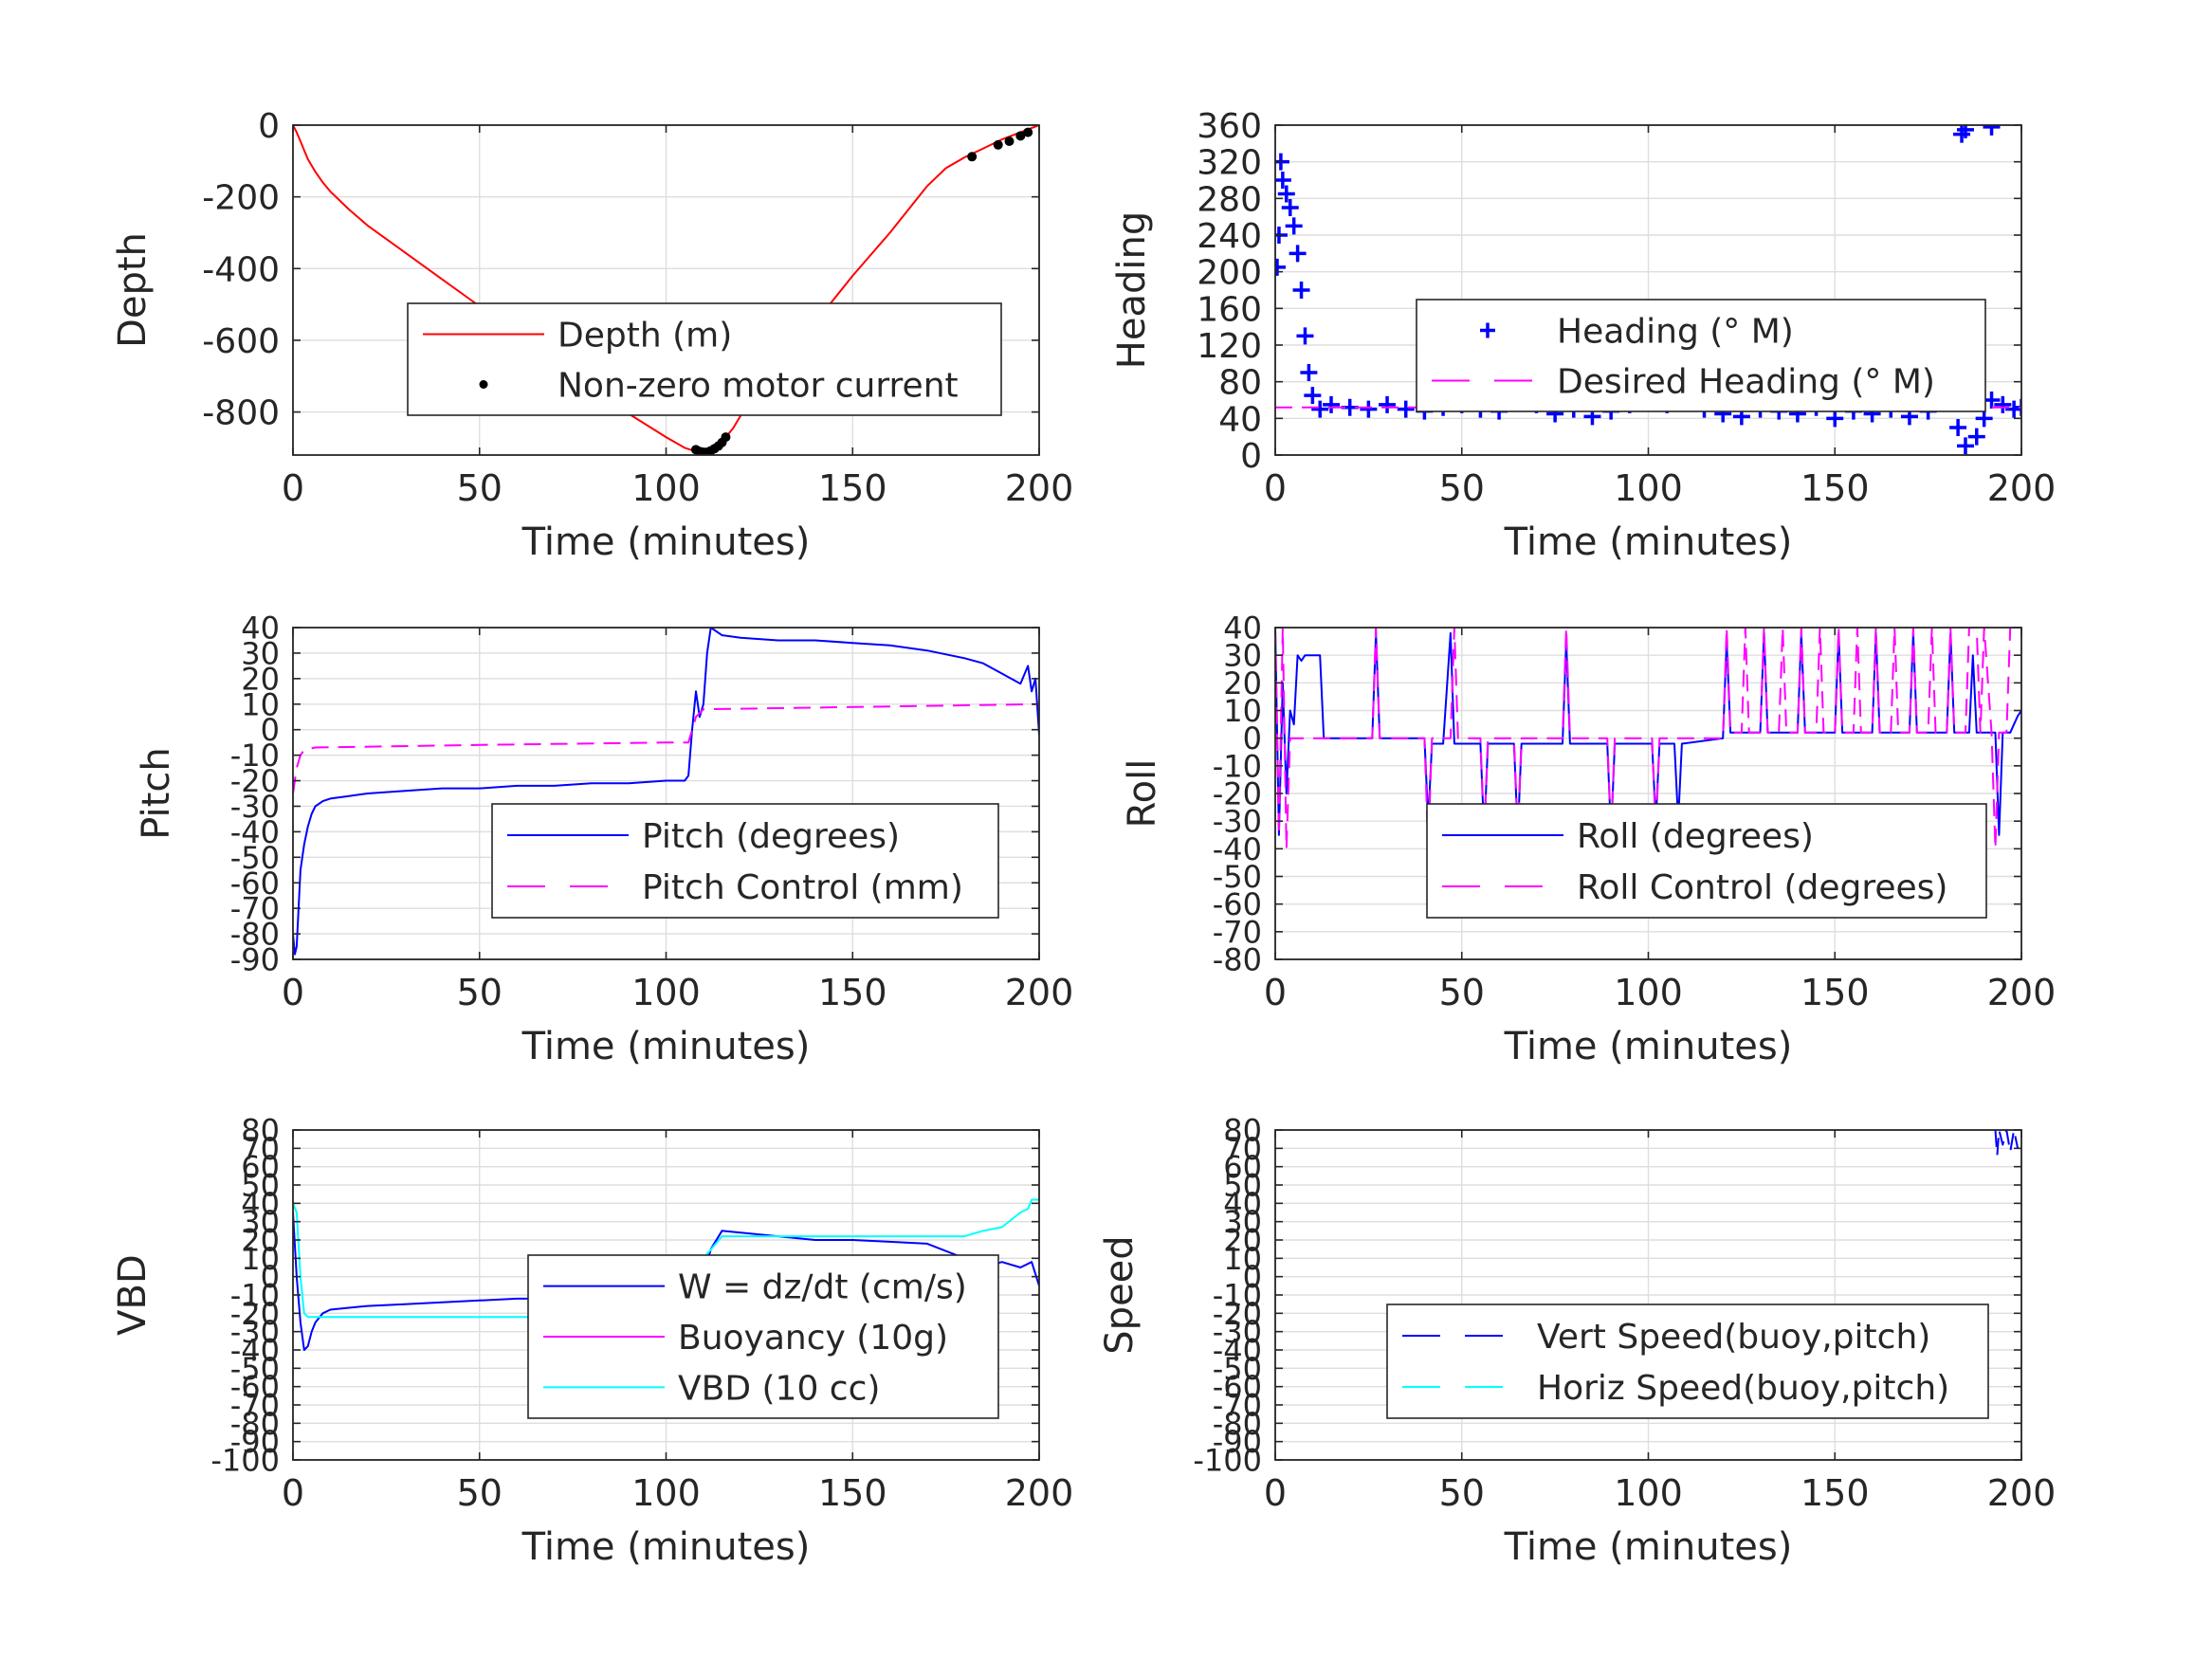 The image size is (2212, 1659). What do you see at coordinates (1762, 887) in the screenshot?
I see `roll-legend-roll-control-degrees-label: Roll Control (degrees)` at bounding box center [1762, 887].